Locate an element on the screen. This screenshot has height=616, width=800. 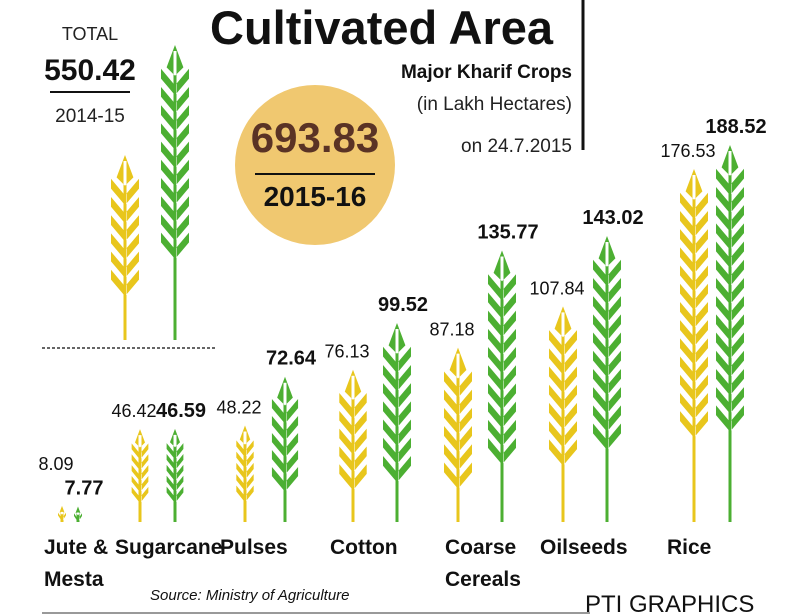
value-label: 46.59 is located at coordinates (181, 411).